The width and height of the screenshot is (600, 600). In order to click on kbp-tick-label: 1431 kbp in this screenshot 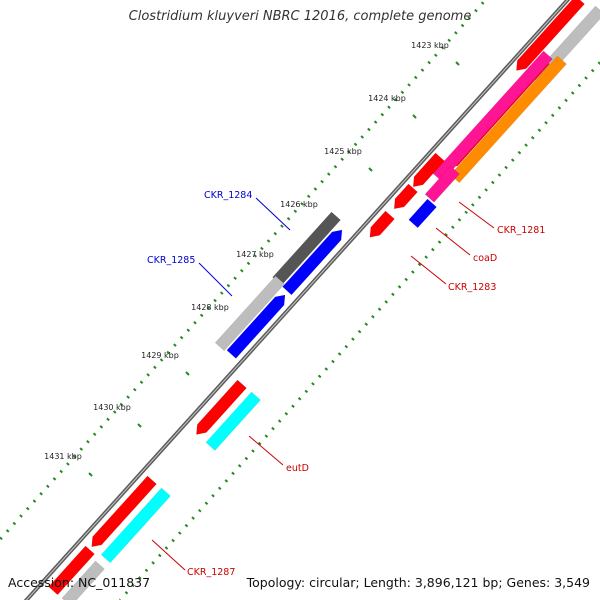, I will do `click(63, 456)`.